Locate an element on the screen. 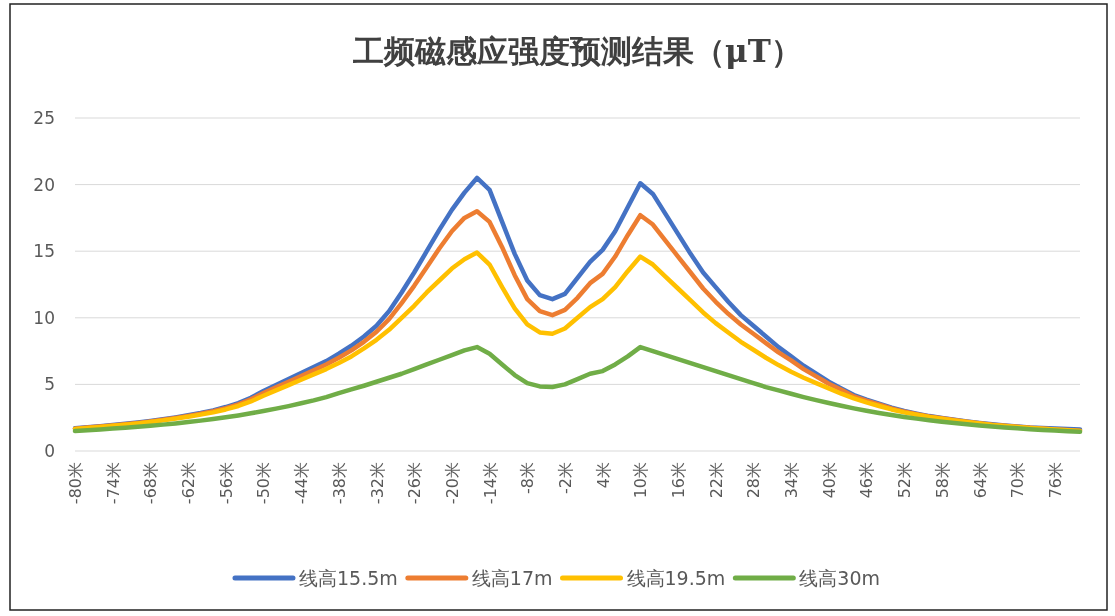 The image size is (1115, 616). y-tick-label: 10 is located at coordinates (44, 317).